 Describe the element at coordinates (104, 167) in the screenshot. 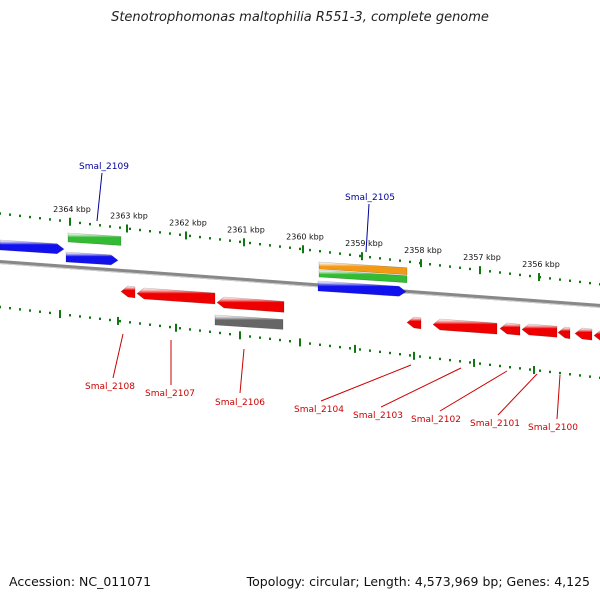

I see `gene-label: Smal_2109` at that location.